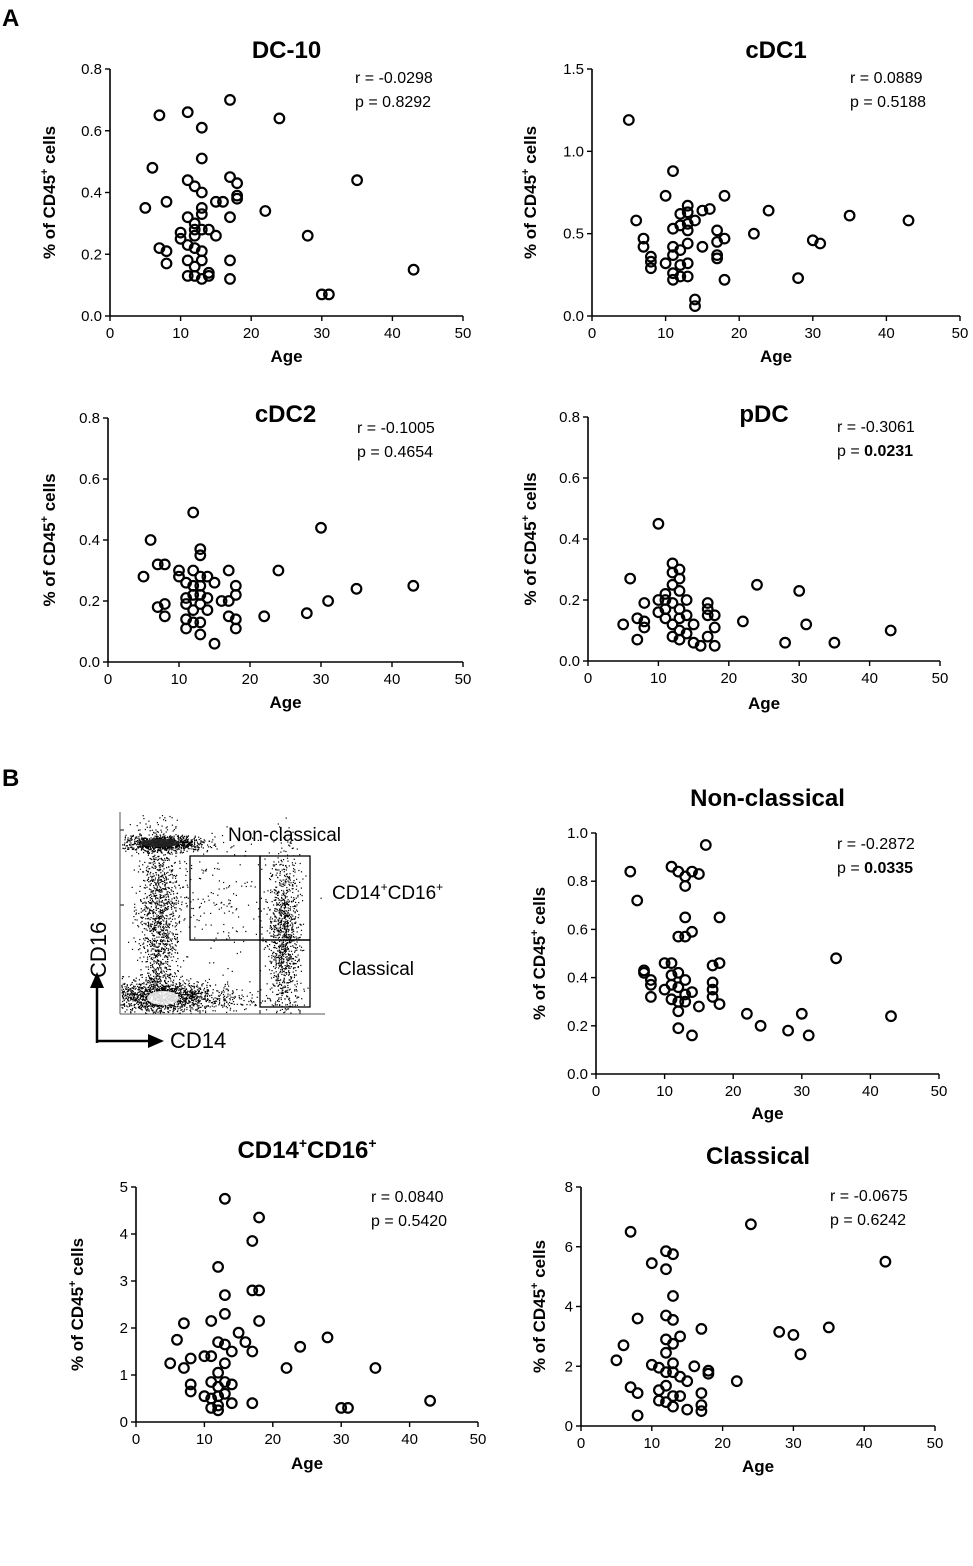 Image resolution: width=973 pixels, height=1566 pixels. I want to click on stat-p-cdc1: p = 0.5188, so click(888, 102).